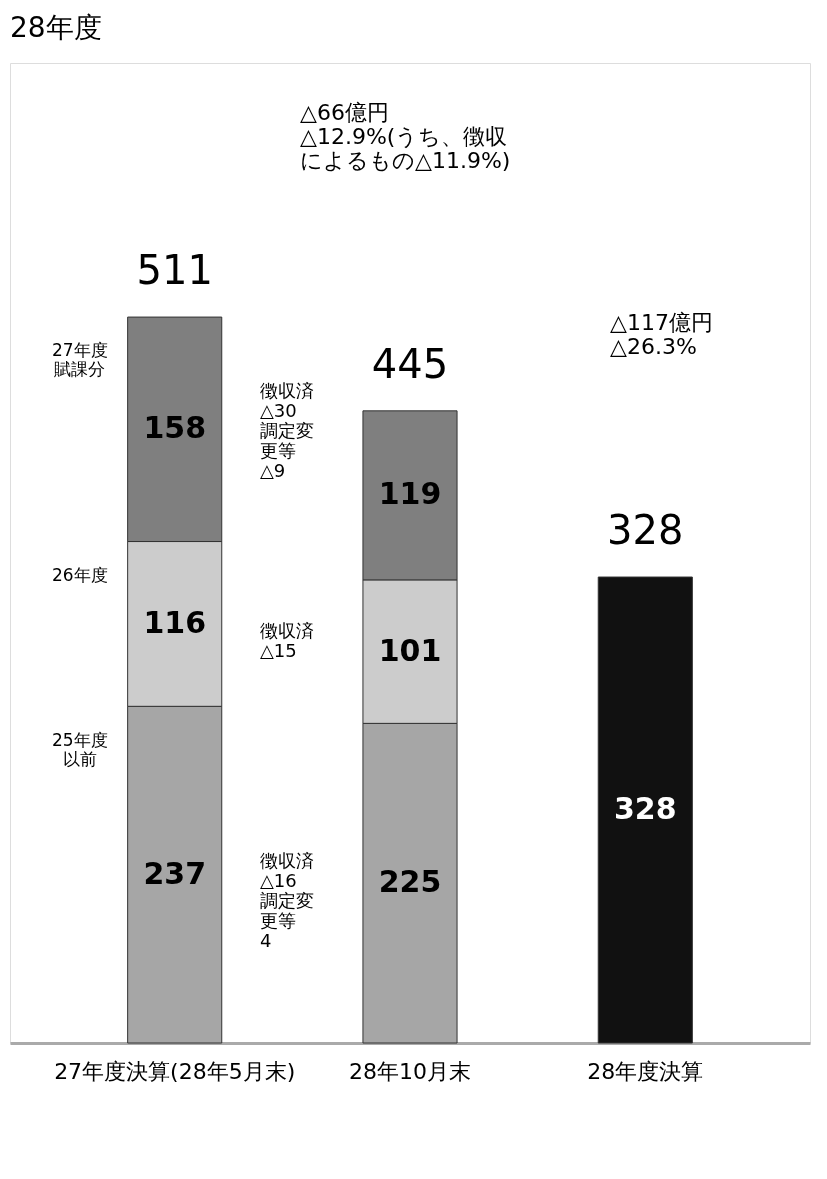  What do you see at coordinates (56, 27) in the screenshot?
I see `chart-title: 28年度` at bounding box center [56, 27].